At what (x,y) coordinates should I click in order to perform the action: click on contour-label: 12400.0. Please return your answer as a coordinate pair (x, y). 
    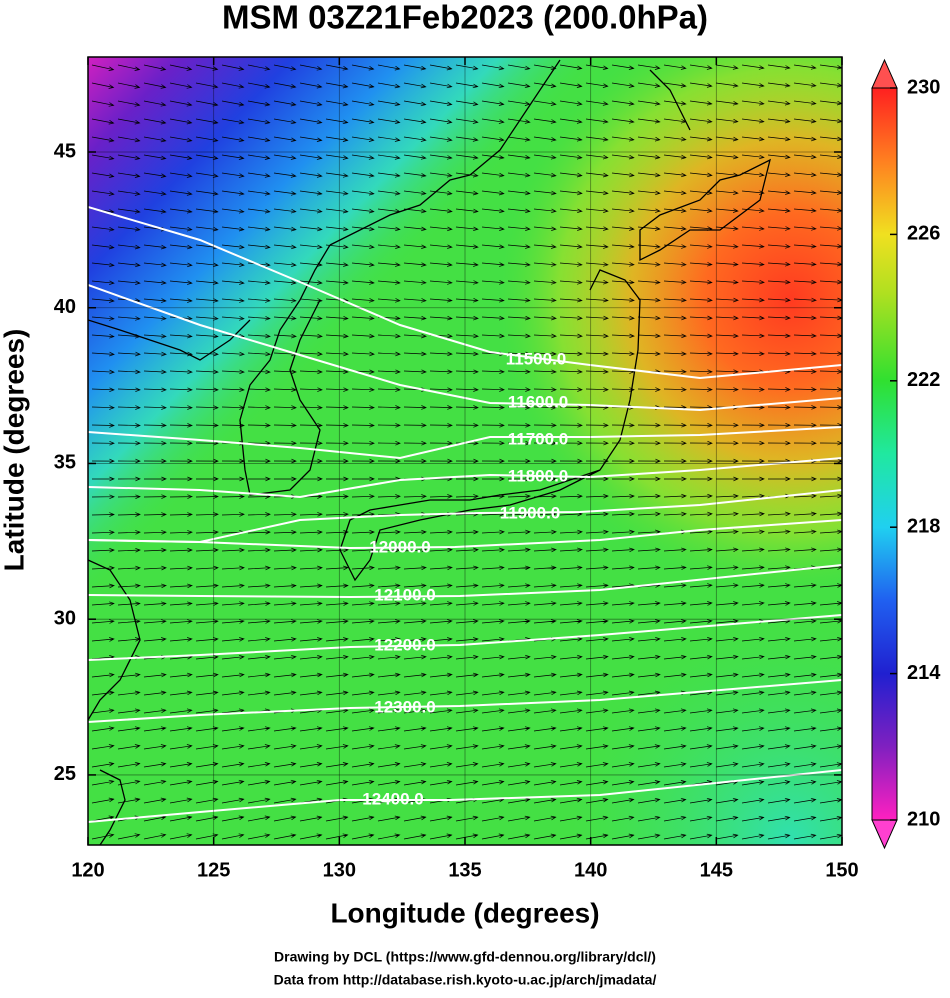
    Looking at the image, I should click on (392, 798).